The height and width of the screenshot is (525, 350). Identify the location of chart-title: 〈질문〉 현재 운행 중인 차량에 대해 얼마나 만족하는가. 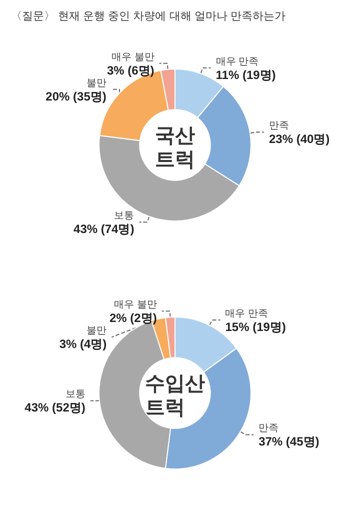
(148, 16).